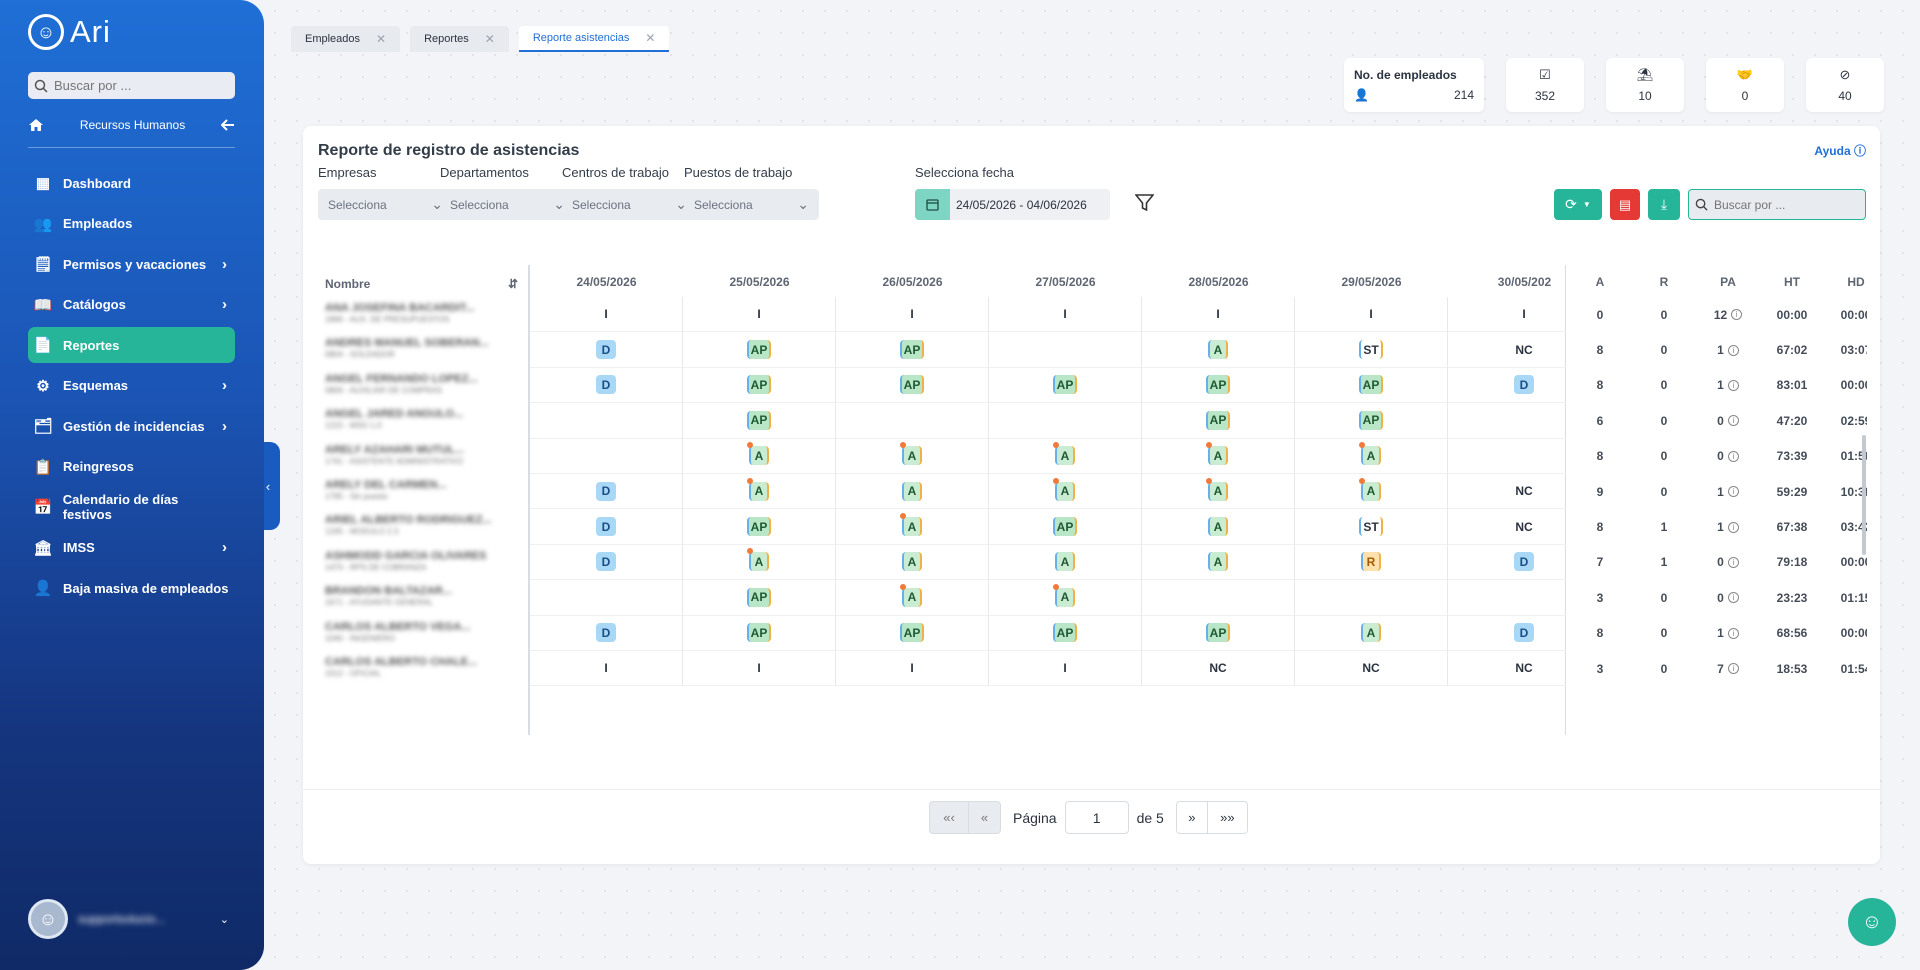 The width and height of the screenshot is (1920, 970). Describe the element at coordinates (1191, 817) in the screenshot. I see `next-page-button: »` at that location.